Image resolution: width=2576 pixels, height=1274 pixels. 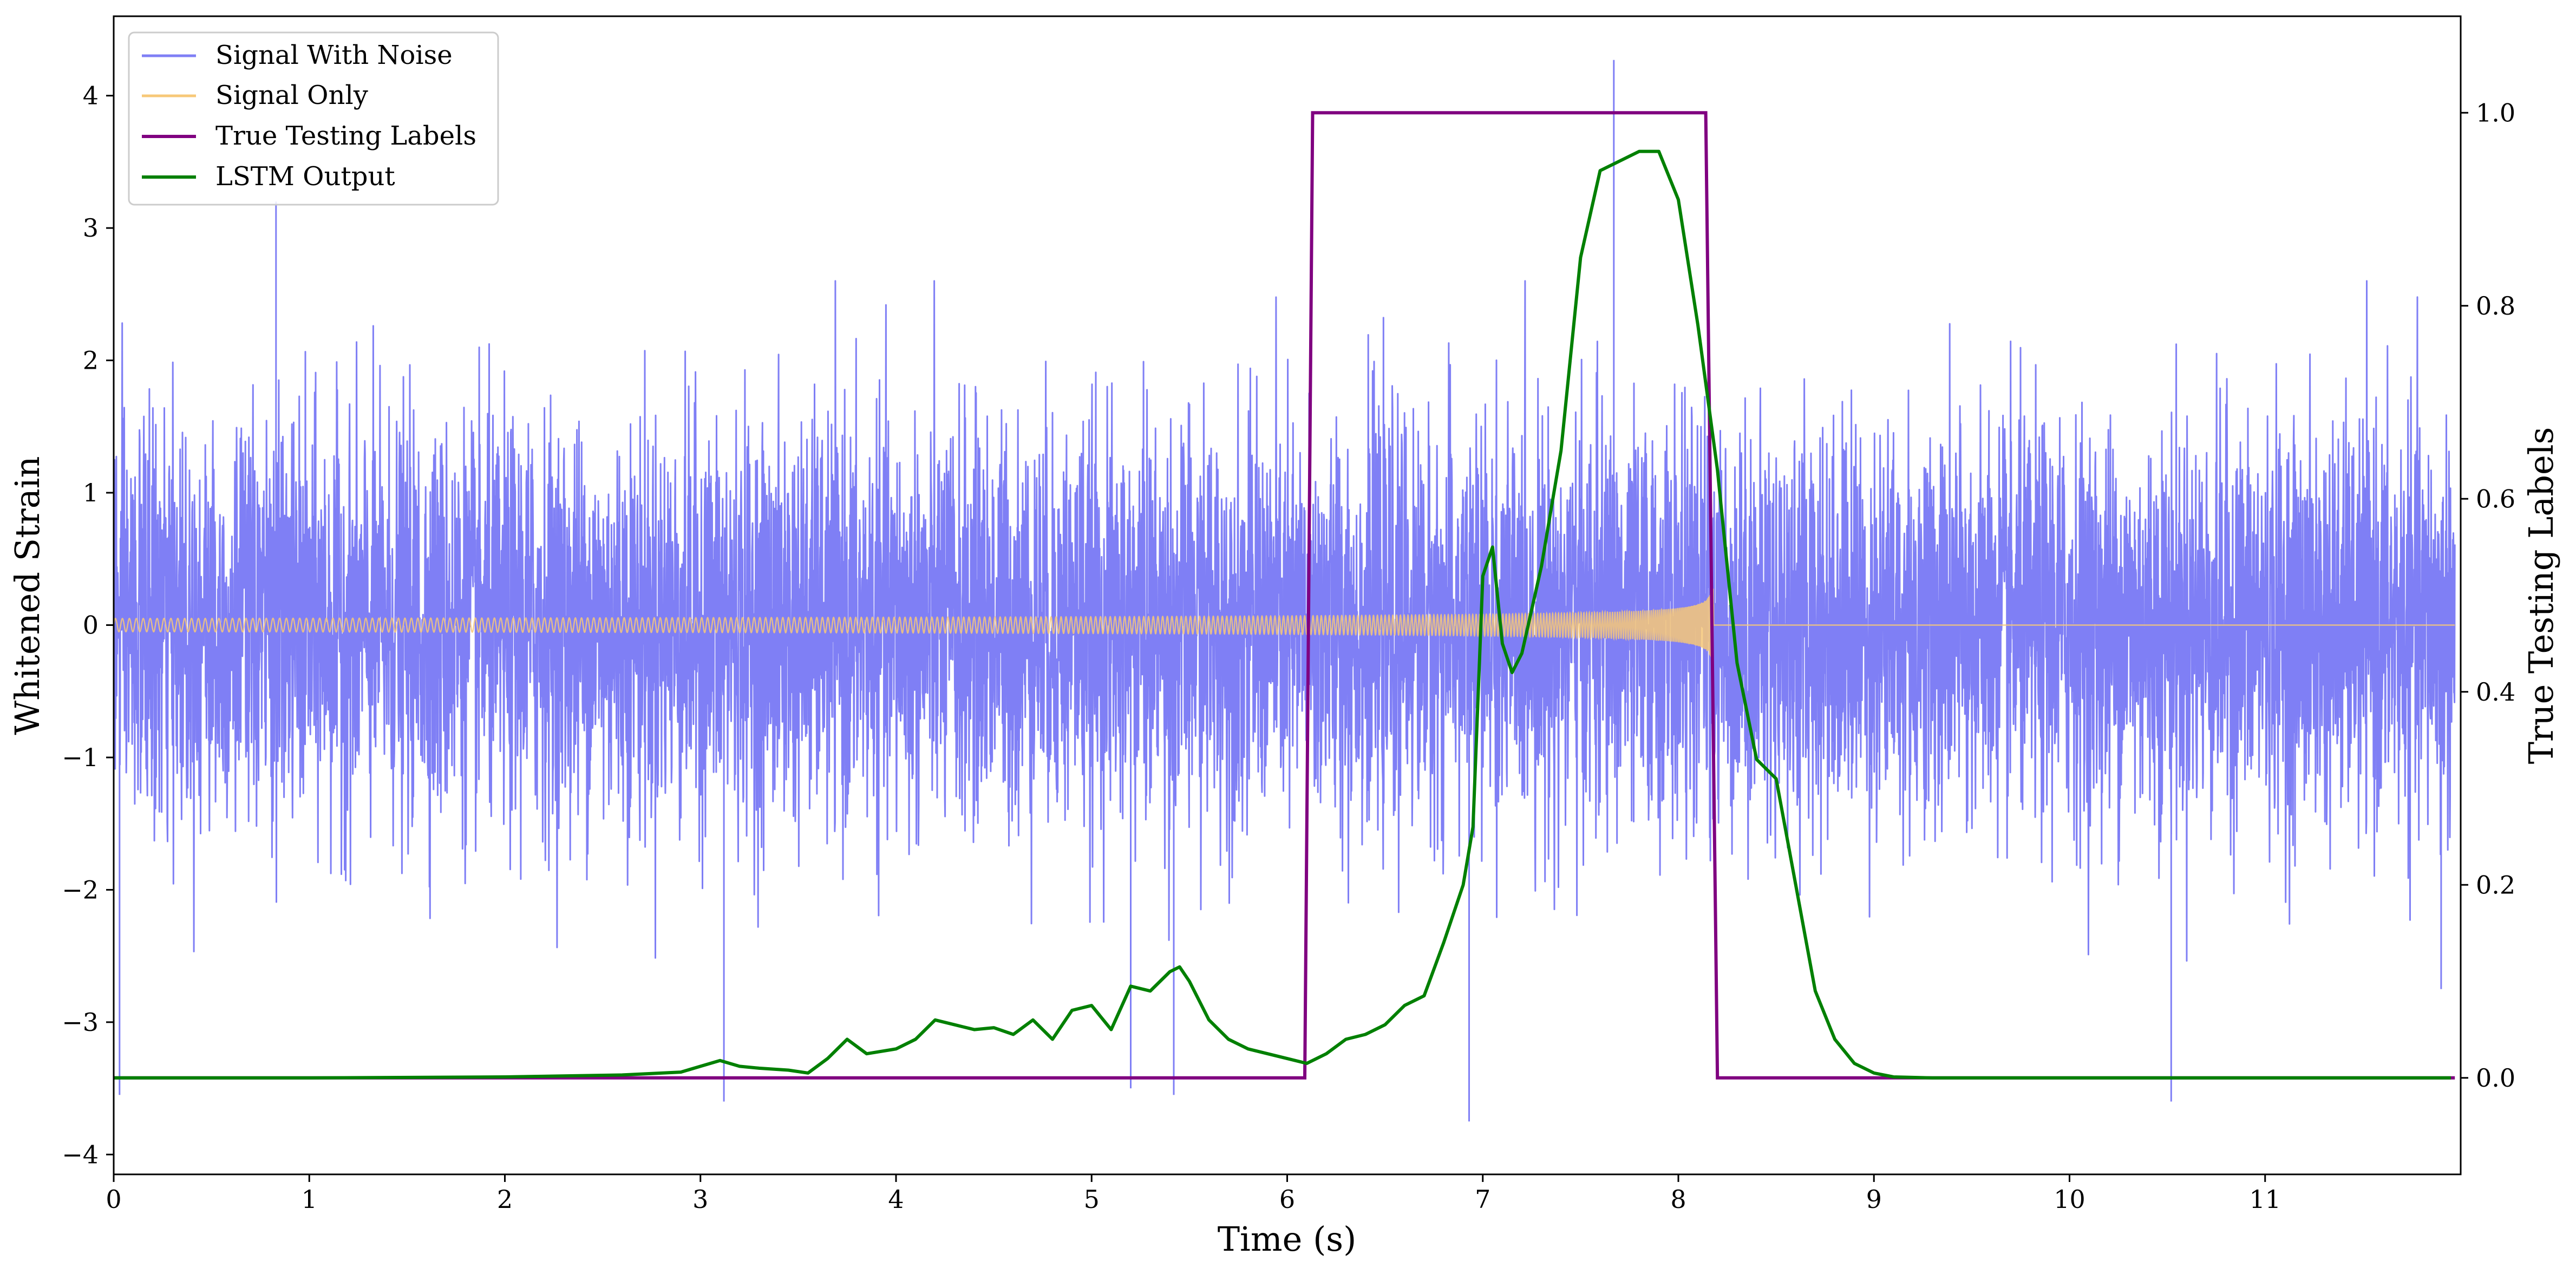 I want to click on x-tick-label: 9, so click(x=1874, y=1199).